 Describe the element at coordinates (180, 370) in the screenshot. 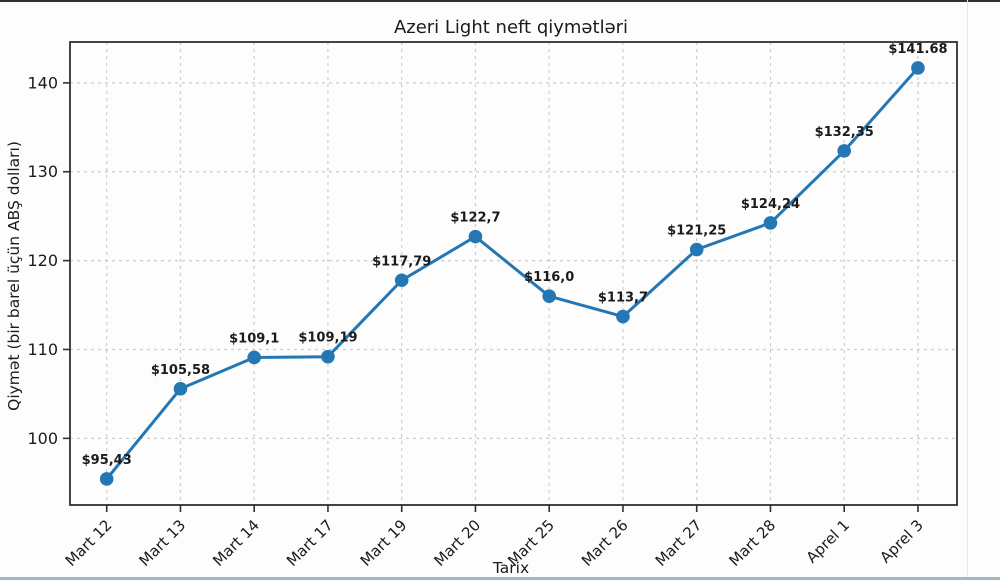

I see `data-point-label: $105,58` at that location.